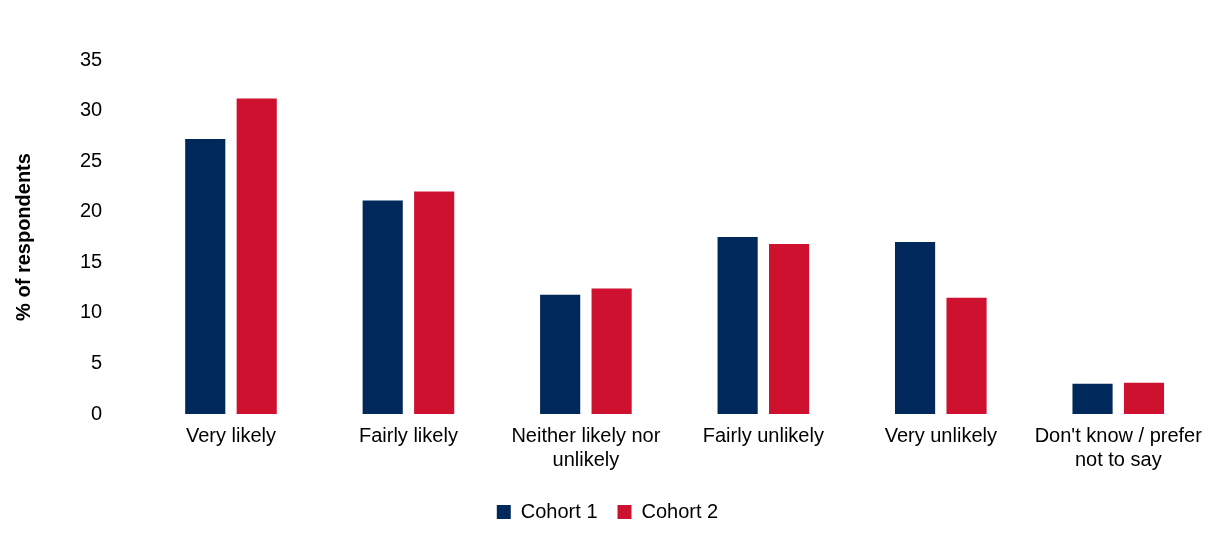 The width and height of the screenshot is (1223, 540). I want to click on y-tick-label: 10, so click(91, 311).